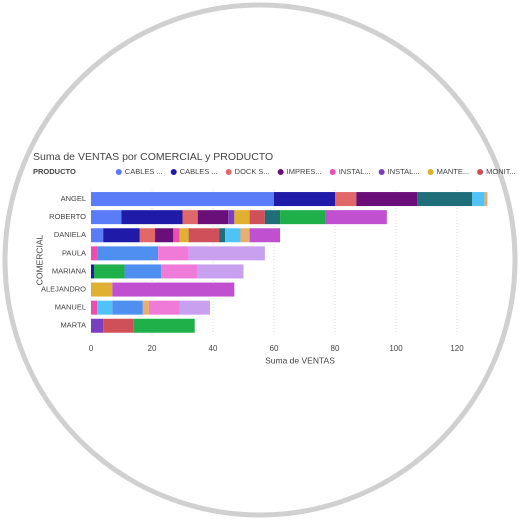 This screenshot has width=520, height=520. What do you see at coordinates (70, 307) in the screenshot?
I see `y-tick-label: MANUEL` at bounding box center [70, 307].